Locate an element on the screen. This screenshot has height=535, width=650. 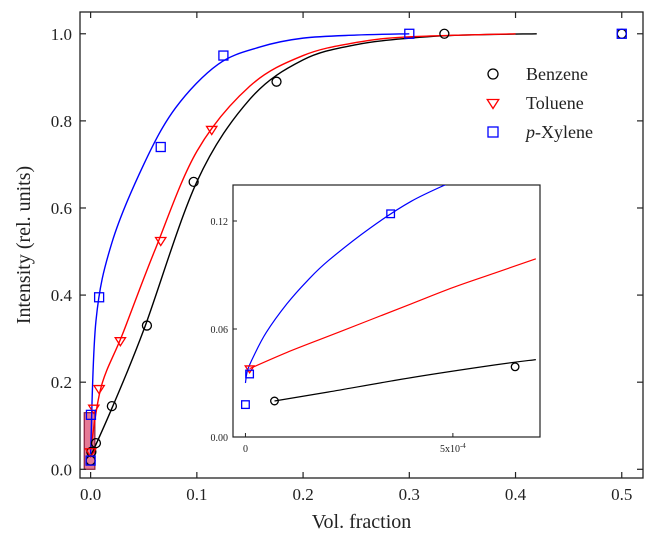
legend: Benzene Toluene p-Xylene is located at coordinates (539, 103).